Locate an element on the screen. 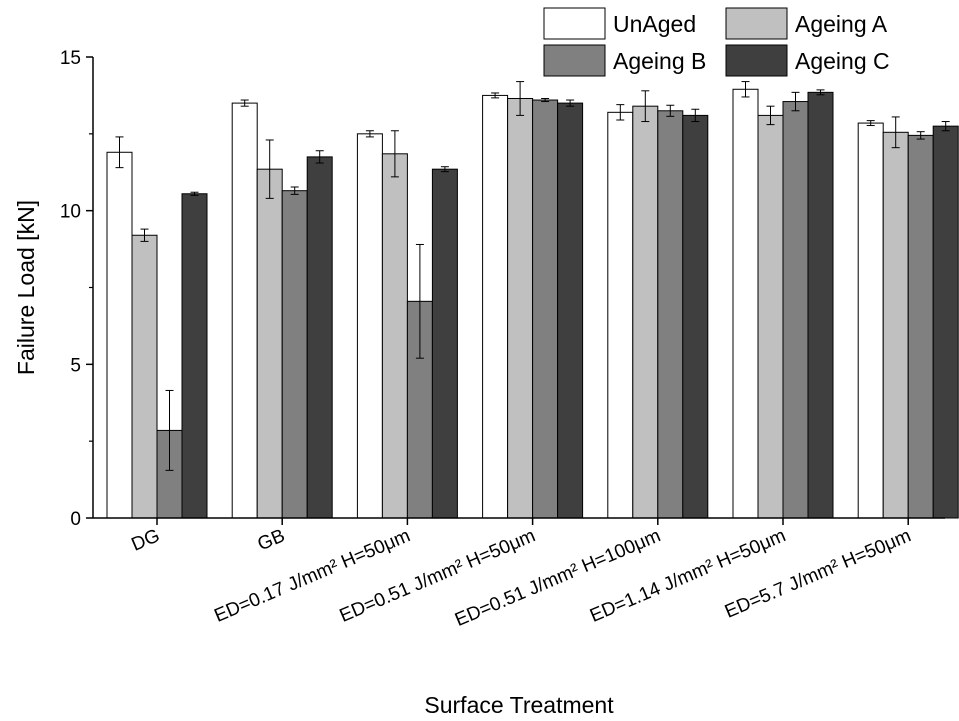  legend-label: Ageing B is located at coordinates (659, 61).